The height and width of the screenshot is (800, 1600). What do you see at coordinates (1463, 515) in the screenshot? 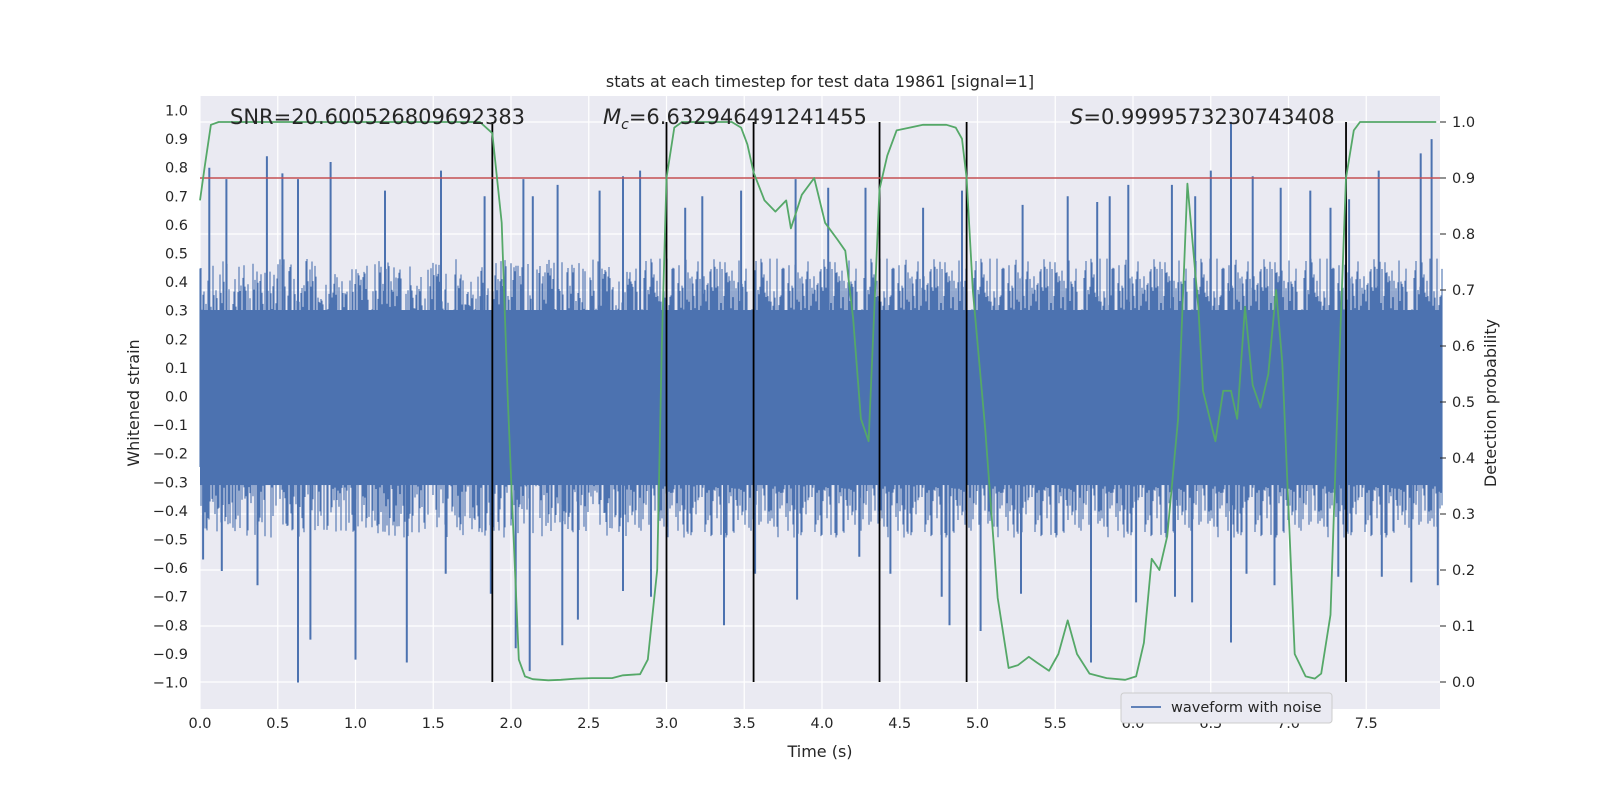
I see `y2-tick-label: 0.3` at bounding box center [1463, 515].